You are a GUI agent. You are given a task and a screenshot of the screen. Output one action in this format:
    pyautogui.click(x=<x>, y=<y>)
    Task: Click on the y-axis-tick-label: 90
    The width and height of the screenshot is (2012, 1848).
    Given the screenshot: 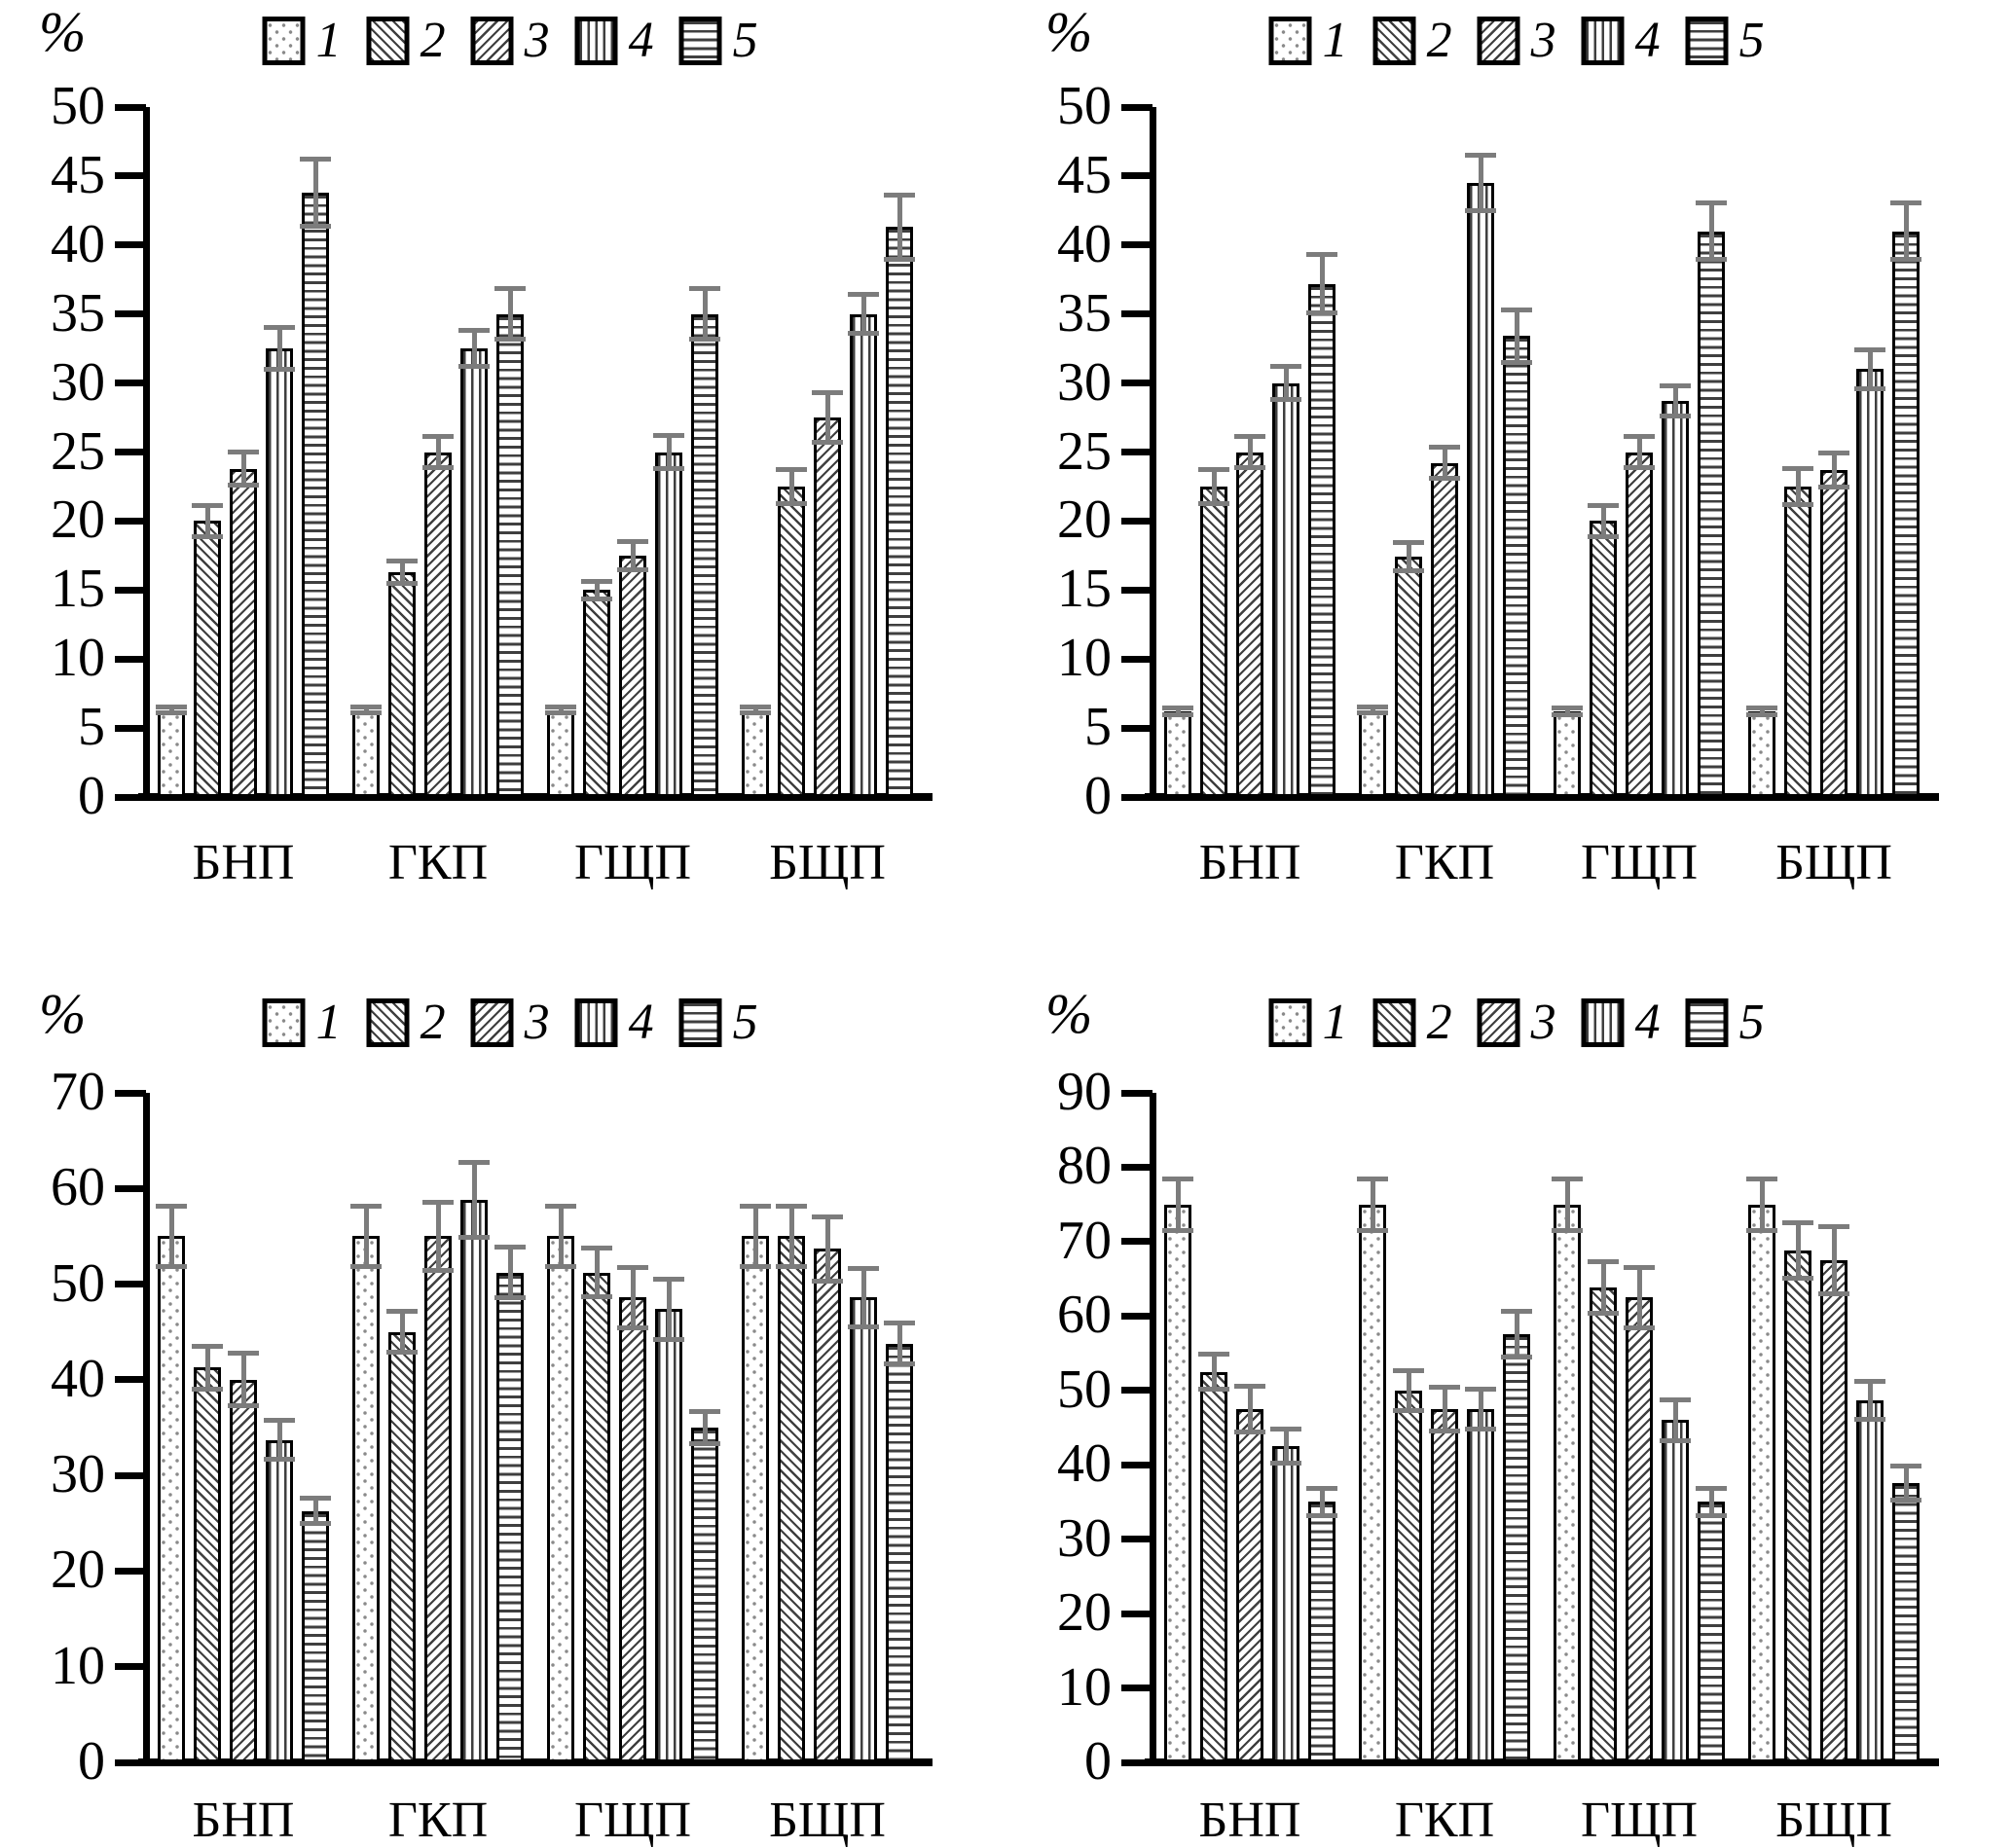 What is the action you would take?
    pyautogui.click(x=1085, y=1091)
    